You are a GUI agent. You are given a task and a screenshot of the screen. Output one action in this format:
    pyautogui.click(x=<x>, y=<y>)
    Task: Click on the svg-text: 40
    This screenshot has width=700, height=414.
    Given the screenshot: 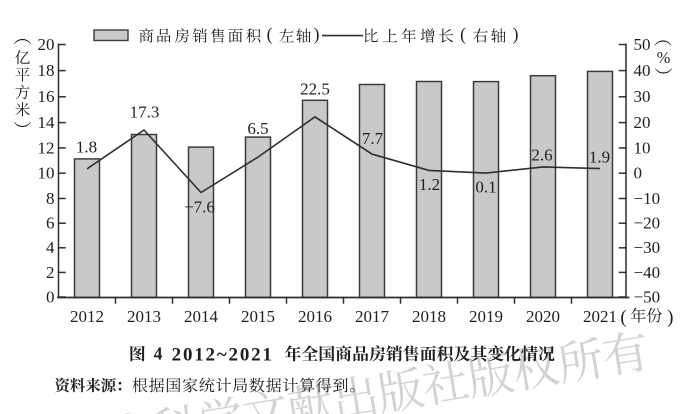 What is the action you would take?
    pyautogui.click(x=642, y=70)
    